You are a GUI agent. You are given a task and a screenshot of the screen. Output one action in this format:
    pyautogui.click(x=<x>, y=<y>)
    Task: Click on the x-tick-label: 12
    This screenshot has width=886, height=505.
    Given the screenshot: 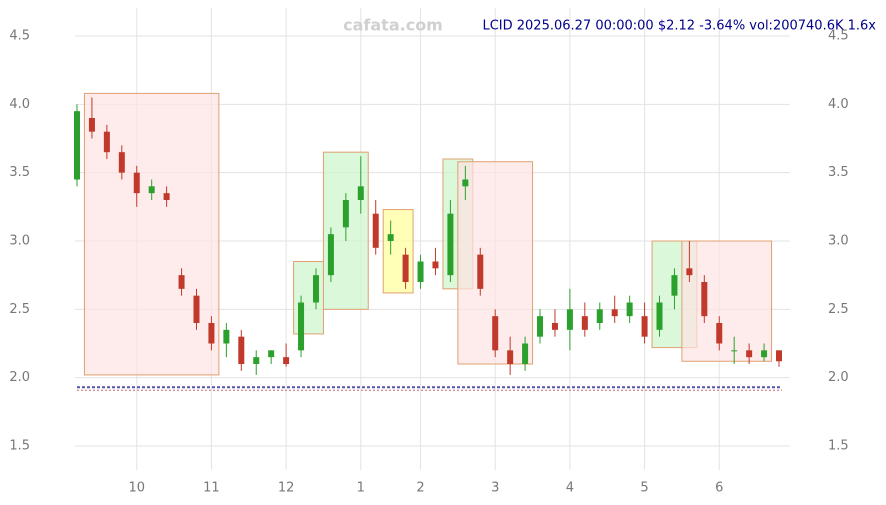 What is the action you would take?
    pyautogui.click(x=286, y=488)
    